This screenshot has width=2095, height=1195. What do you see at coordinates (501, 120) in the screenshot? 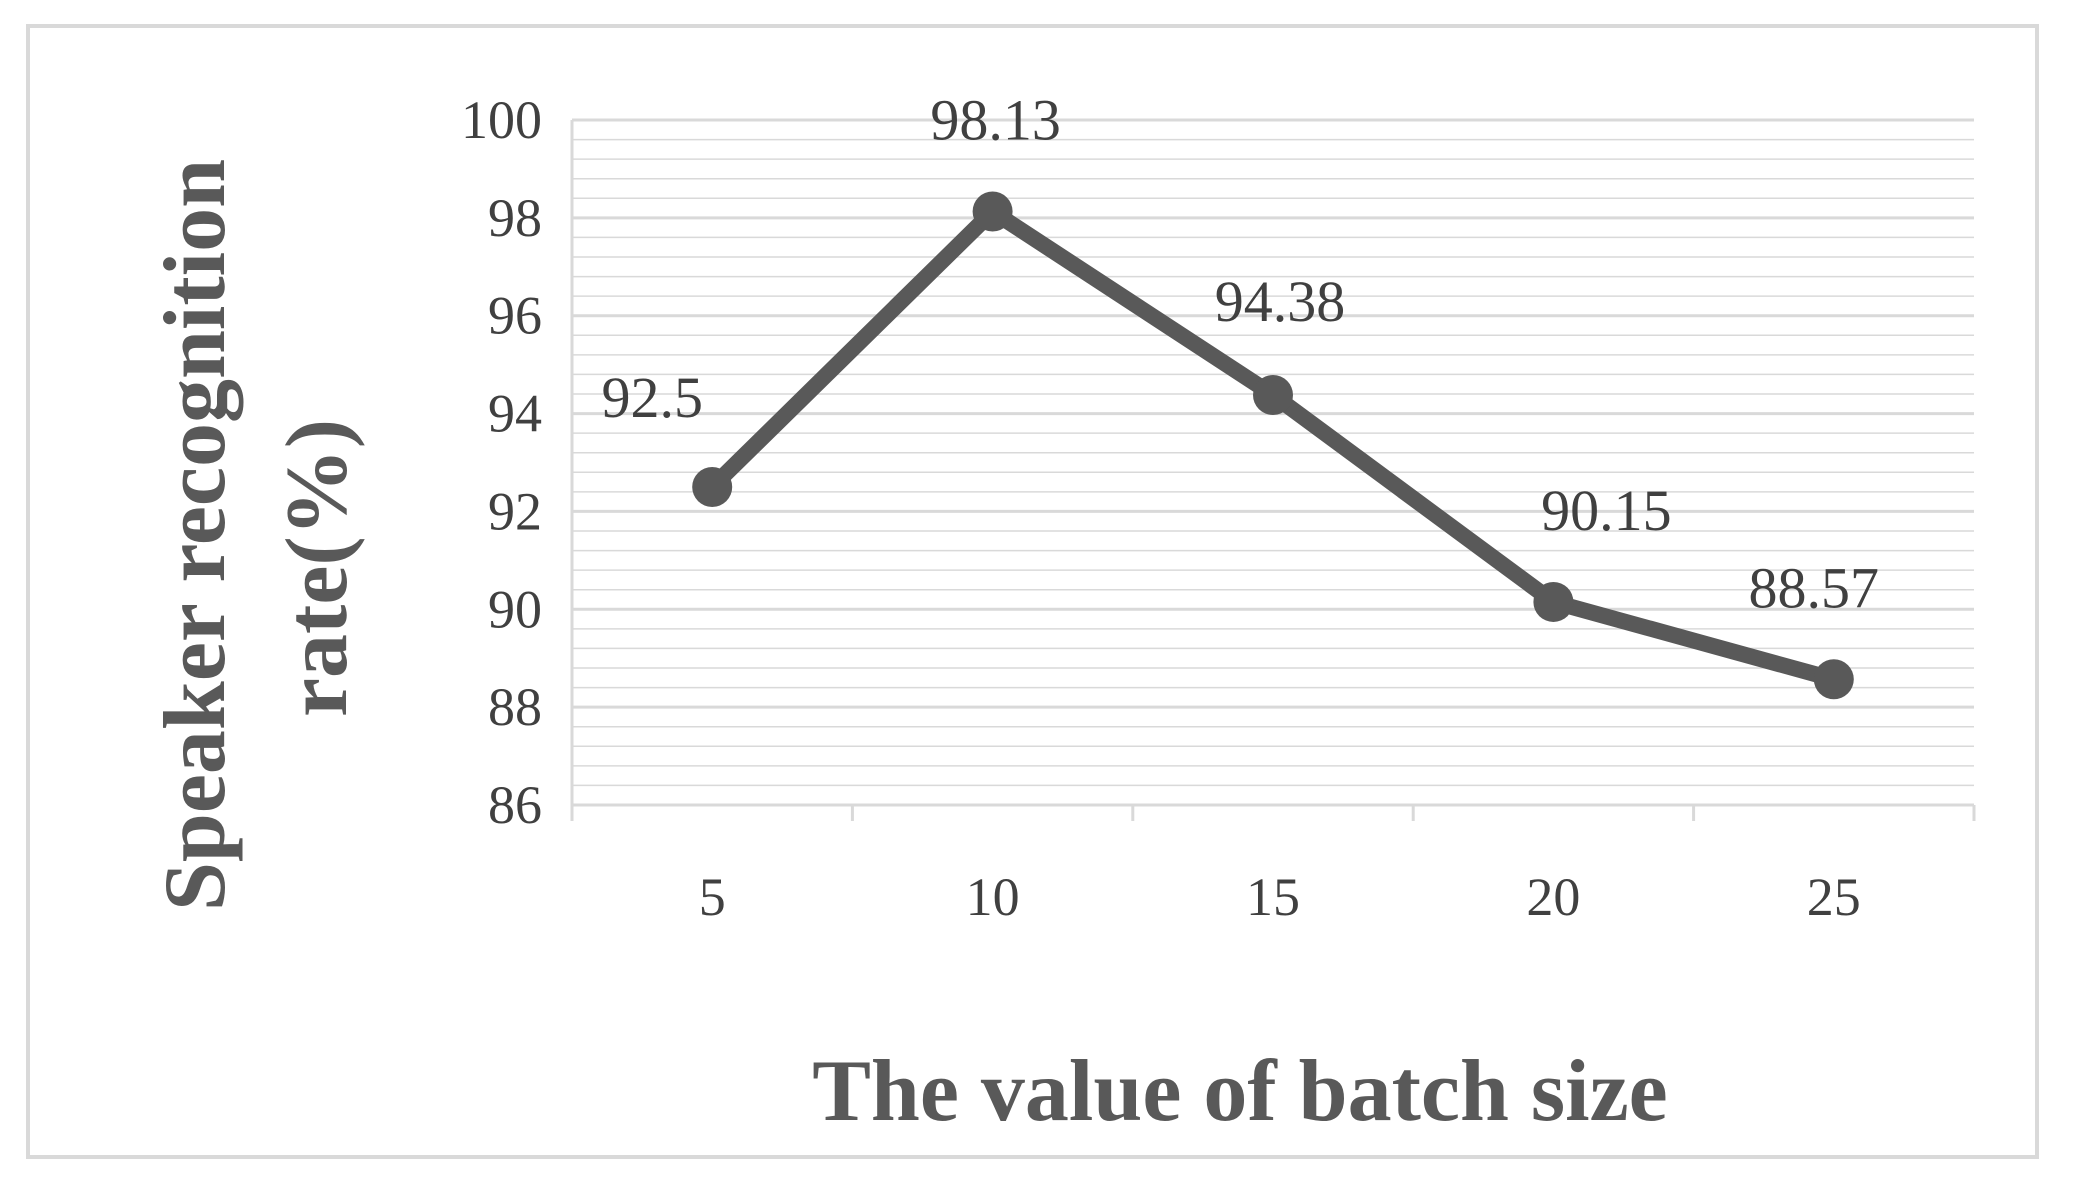
I see `y-tick-label: 100` at bounding box center [501, 120].